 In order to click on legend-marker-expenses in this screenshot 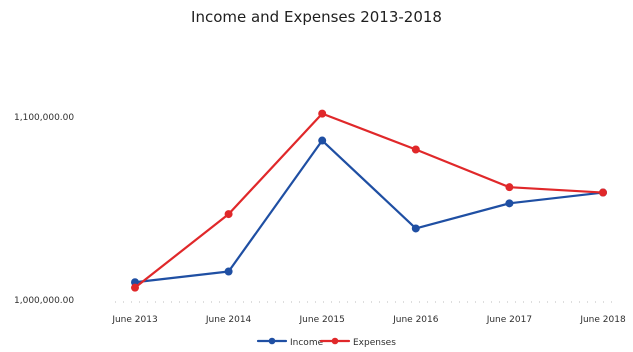, I will do `click(335, 341)`.